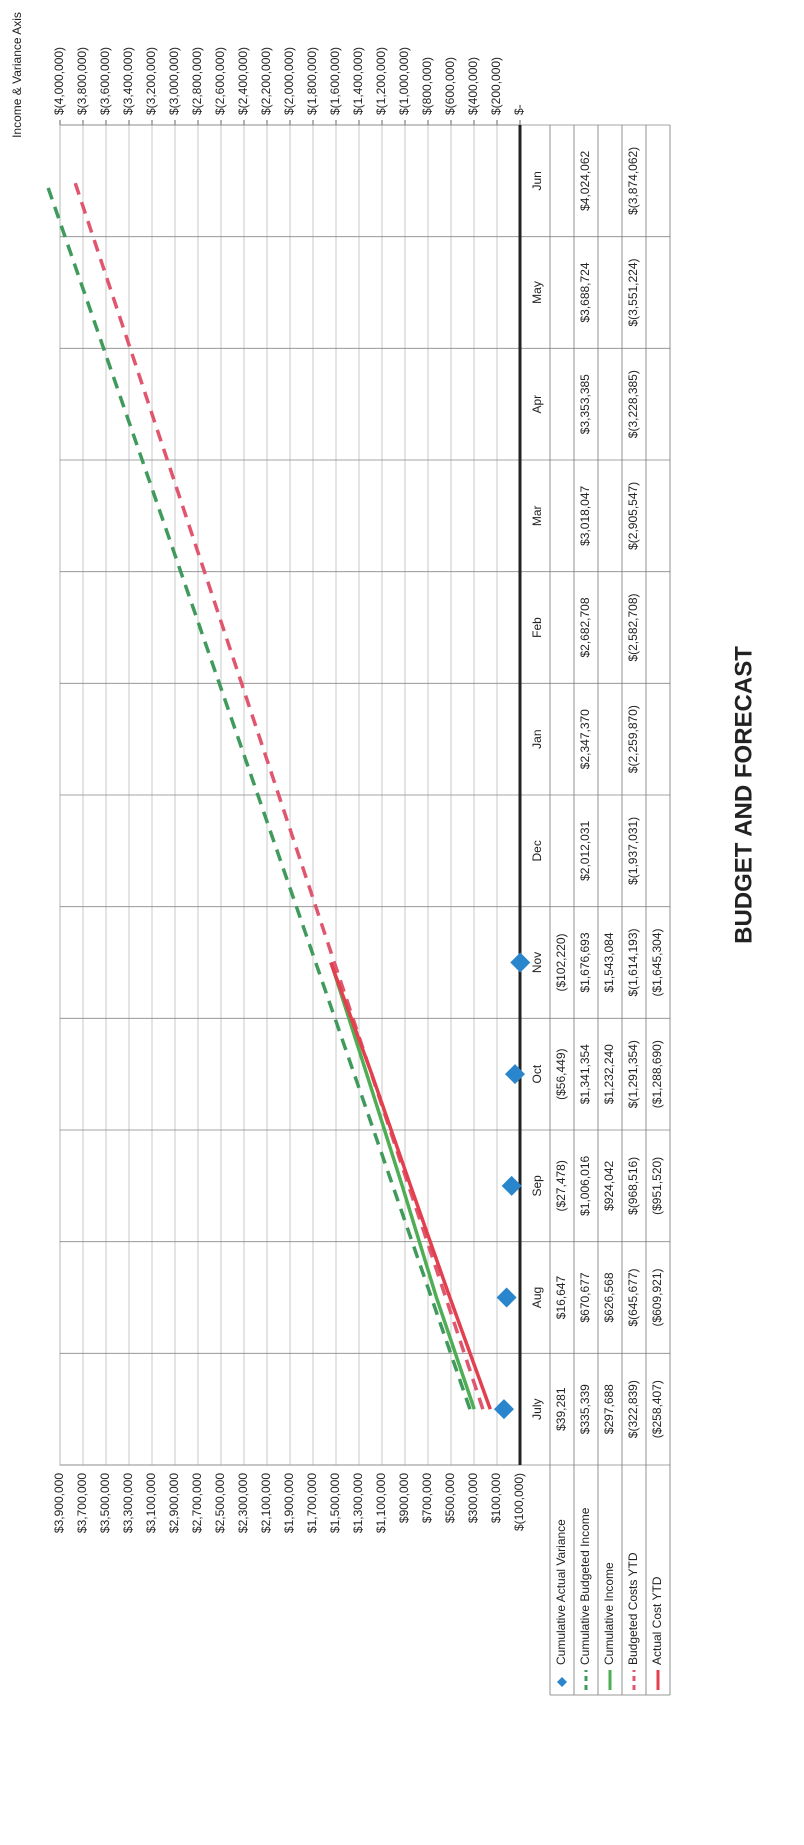 This screenshot has width=804, height=1845. Describe the element at coordinates (473, 86) in the screenshot. I see `y2-tick-label: $(400,000)` at that location.